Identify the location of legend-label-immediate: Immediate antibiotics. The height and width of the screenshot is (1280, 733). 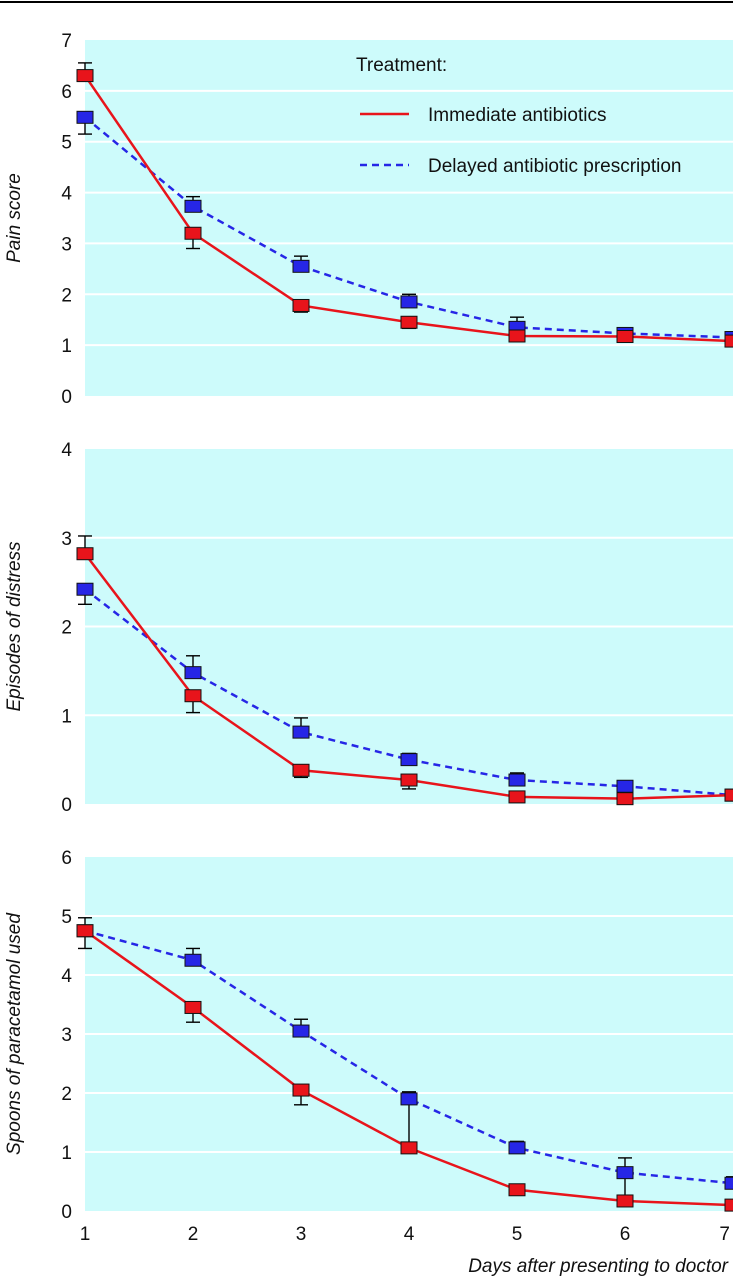
(517, 115).